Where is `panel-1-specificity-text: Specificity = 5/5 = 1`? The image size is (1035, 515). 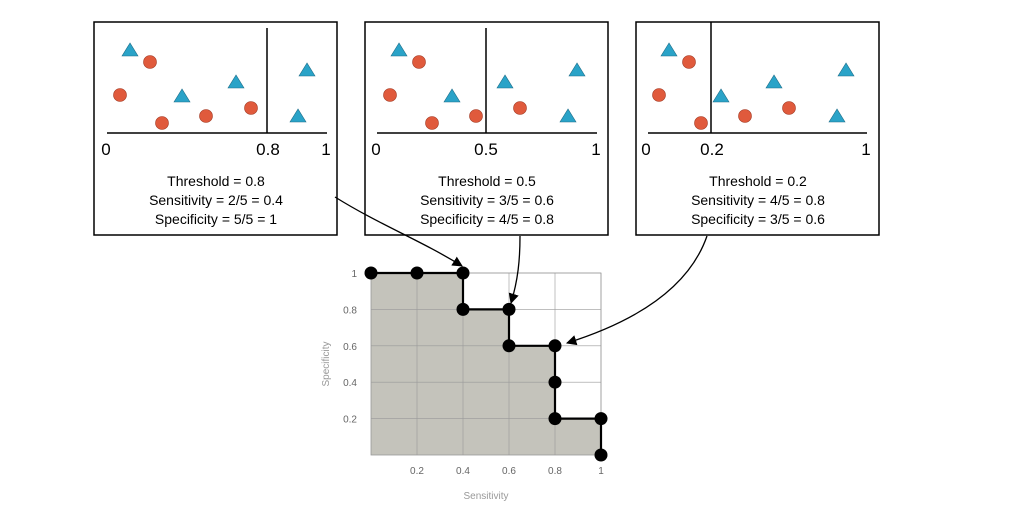
panel-1-specificity-text: Specificity = 5/5 = 1 is located at coordinates (216, 219).